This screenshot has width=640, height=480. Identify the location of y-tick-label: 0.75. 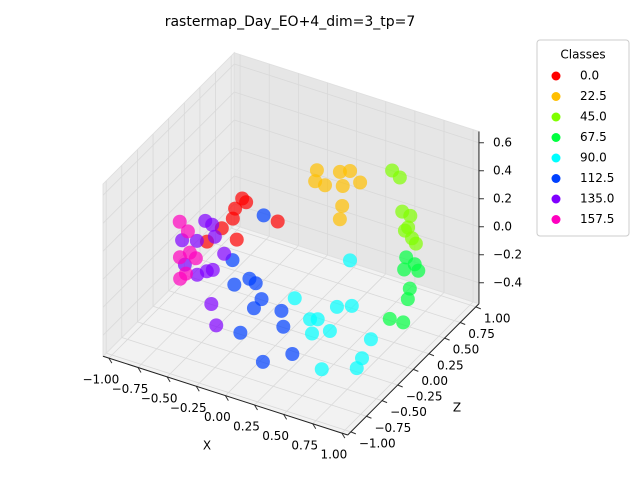
(481, 334).